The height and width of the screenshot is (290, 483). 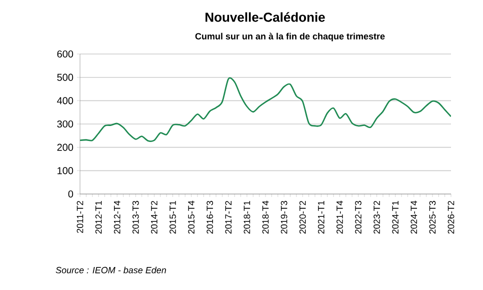 What do you see at coordinates (65, 124) in the screenshot?
I see `y-tick-label: 300` at bounding box center [65, 124].